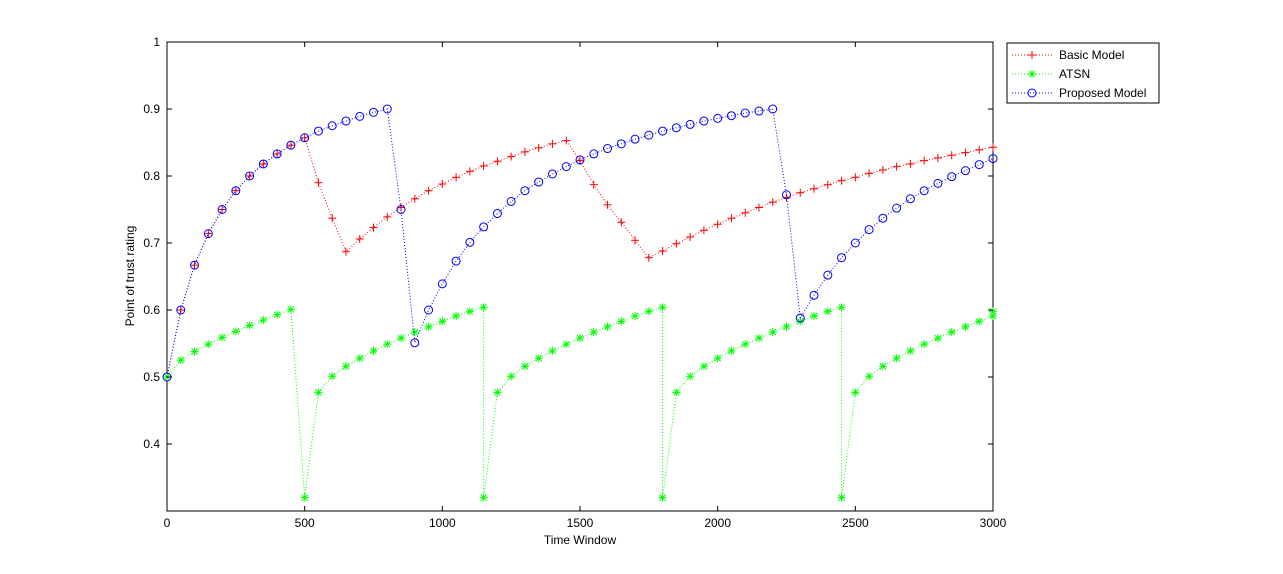 The image size is (1283, 574). I want to click on y-tick-label: 0.4, so click(151, 444).